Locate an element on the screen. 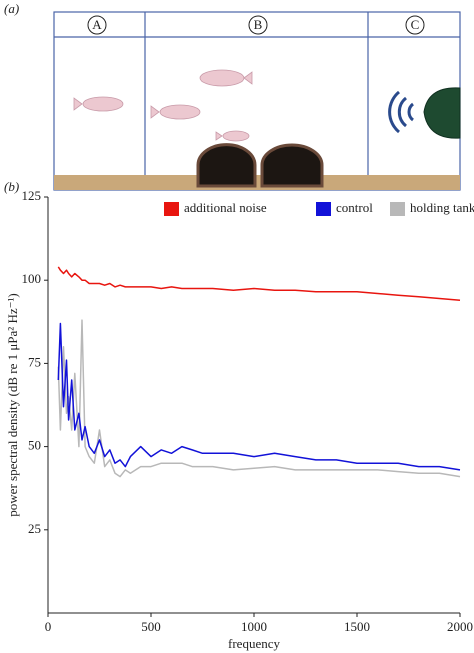 The width and height of the screenshot is (474, 653). y-tick-label: 75 is located at coordinates (34, 361).